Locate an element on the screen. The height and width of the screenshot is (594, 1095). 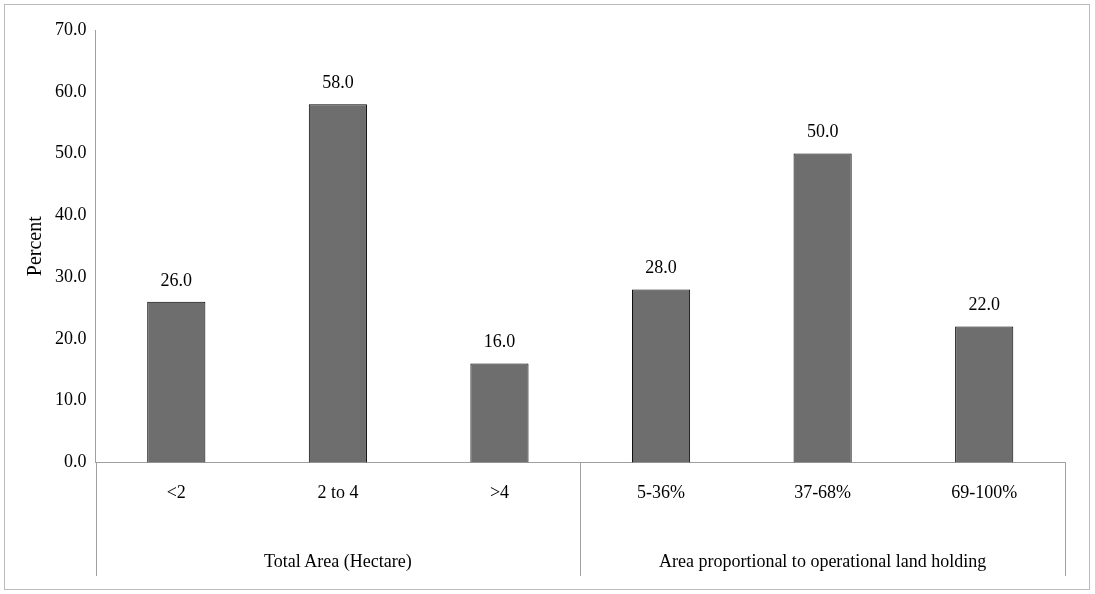
data-label: 58.0 is located at coordinates (338, 81).